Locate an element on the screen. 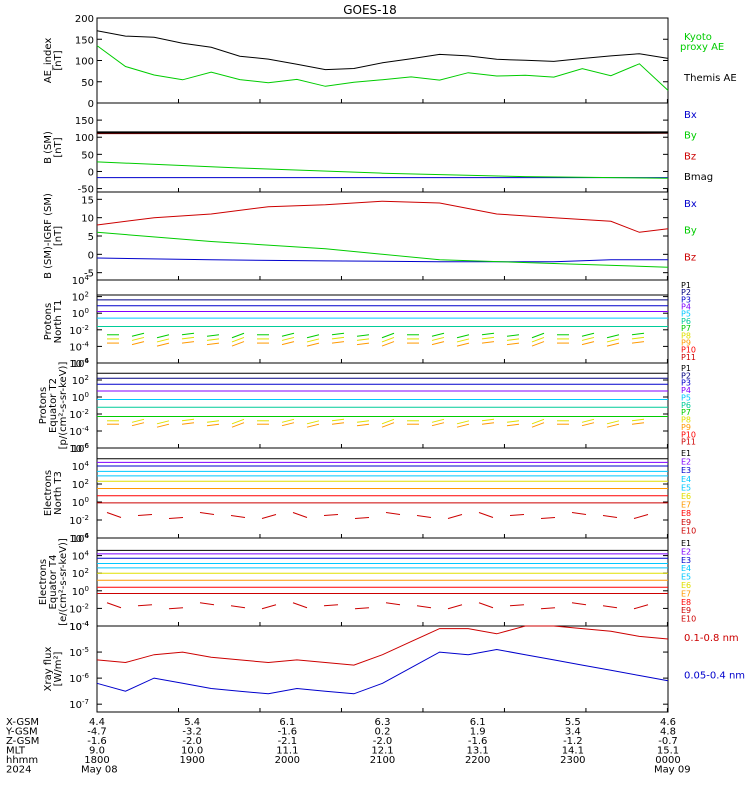 This screenshot has height=800, width=750. x-axis-value: 4.4 is located at coordinates (97, 722).